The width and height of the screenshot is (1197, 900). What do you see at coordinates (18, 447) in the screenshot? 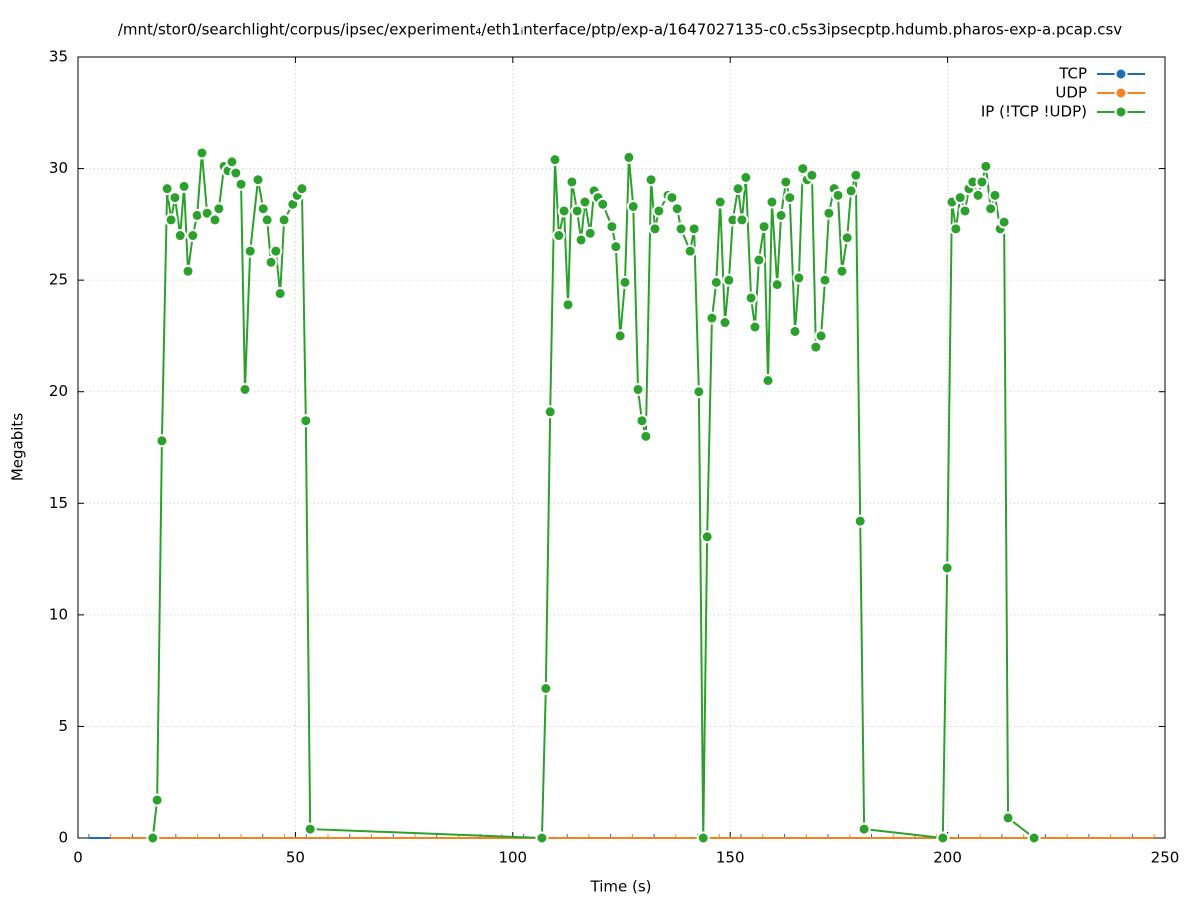
I see `y-axis-label: Megabits` at bounding box center [18, 447].